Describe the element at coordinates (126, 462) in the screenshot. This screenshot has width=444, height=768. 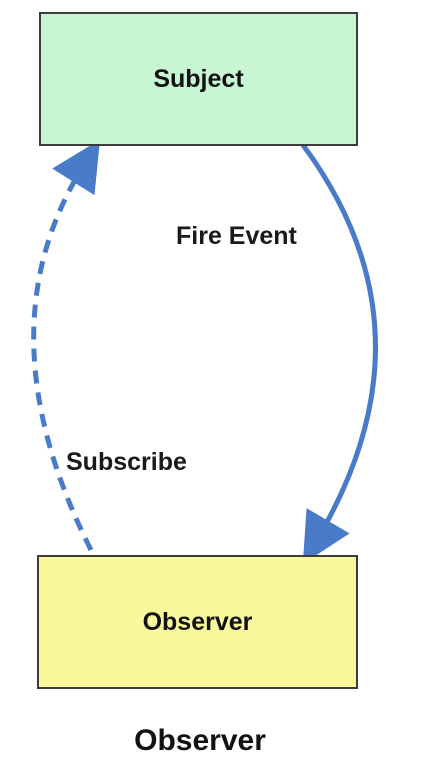
I see `subscribe-label: Subscribe` at that location.